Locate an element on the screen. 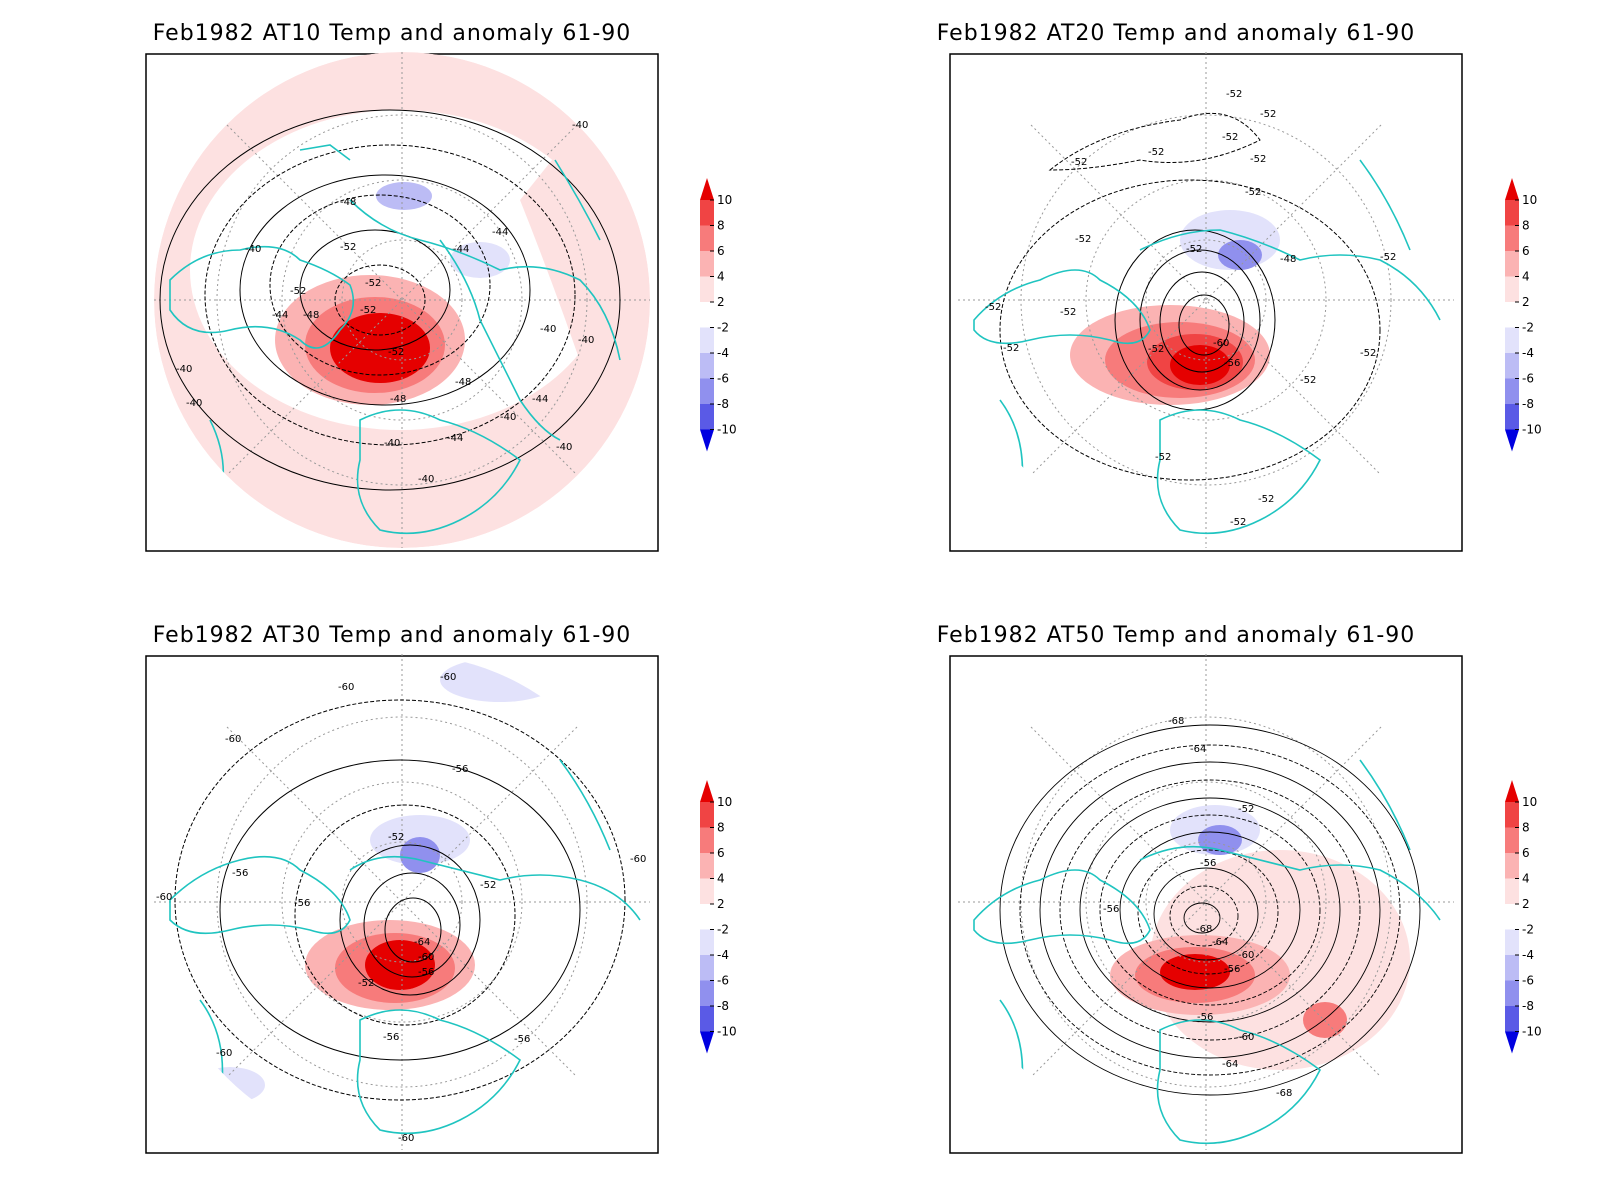 This screenshot has height=1200, width=1600. panel-title: Feb1982 AT50 Temp and anomaly 61-90 is located at coordinates (1176, 635).